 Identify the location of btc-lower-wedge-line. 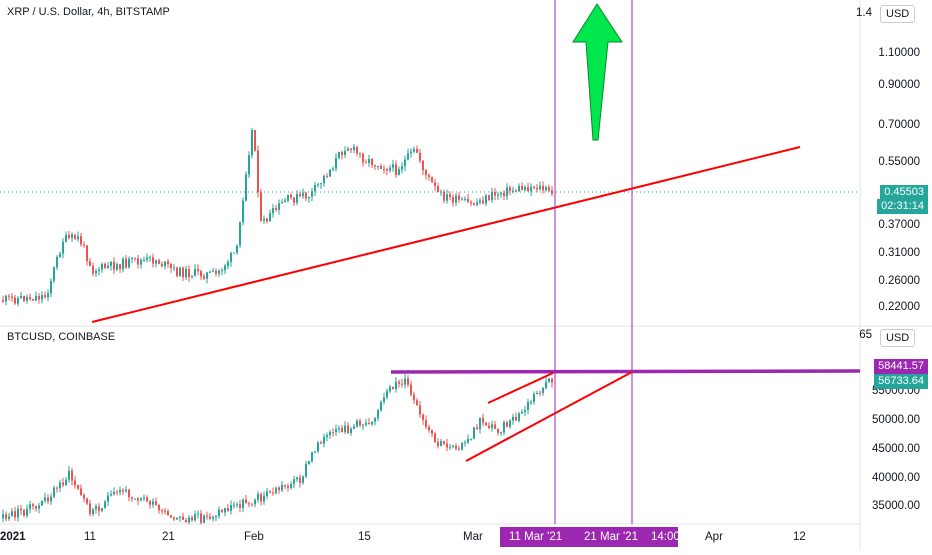
(549, 416).